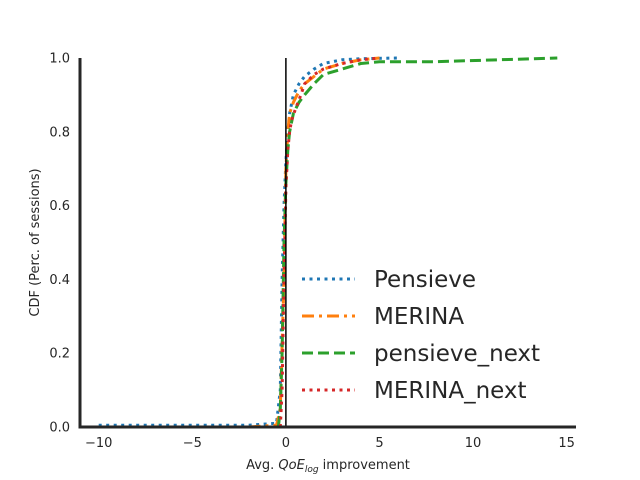 The image size is (640, 480). I want to click on x-axis-label-suffix: improvement, so click(364, 465).